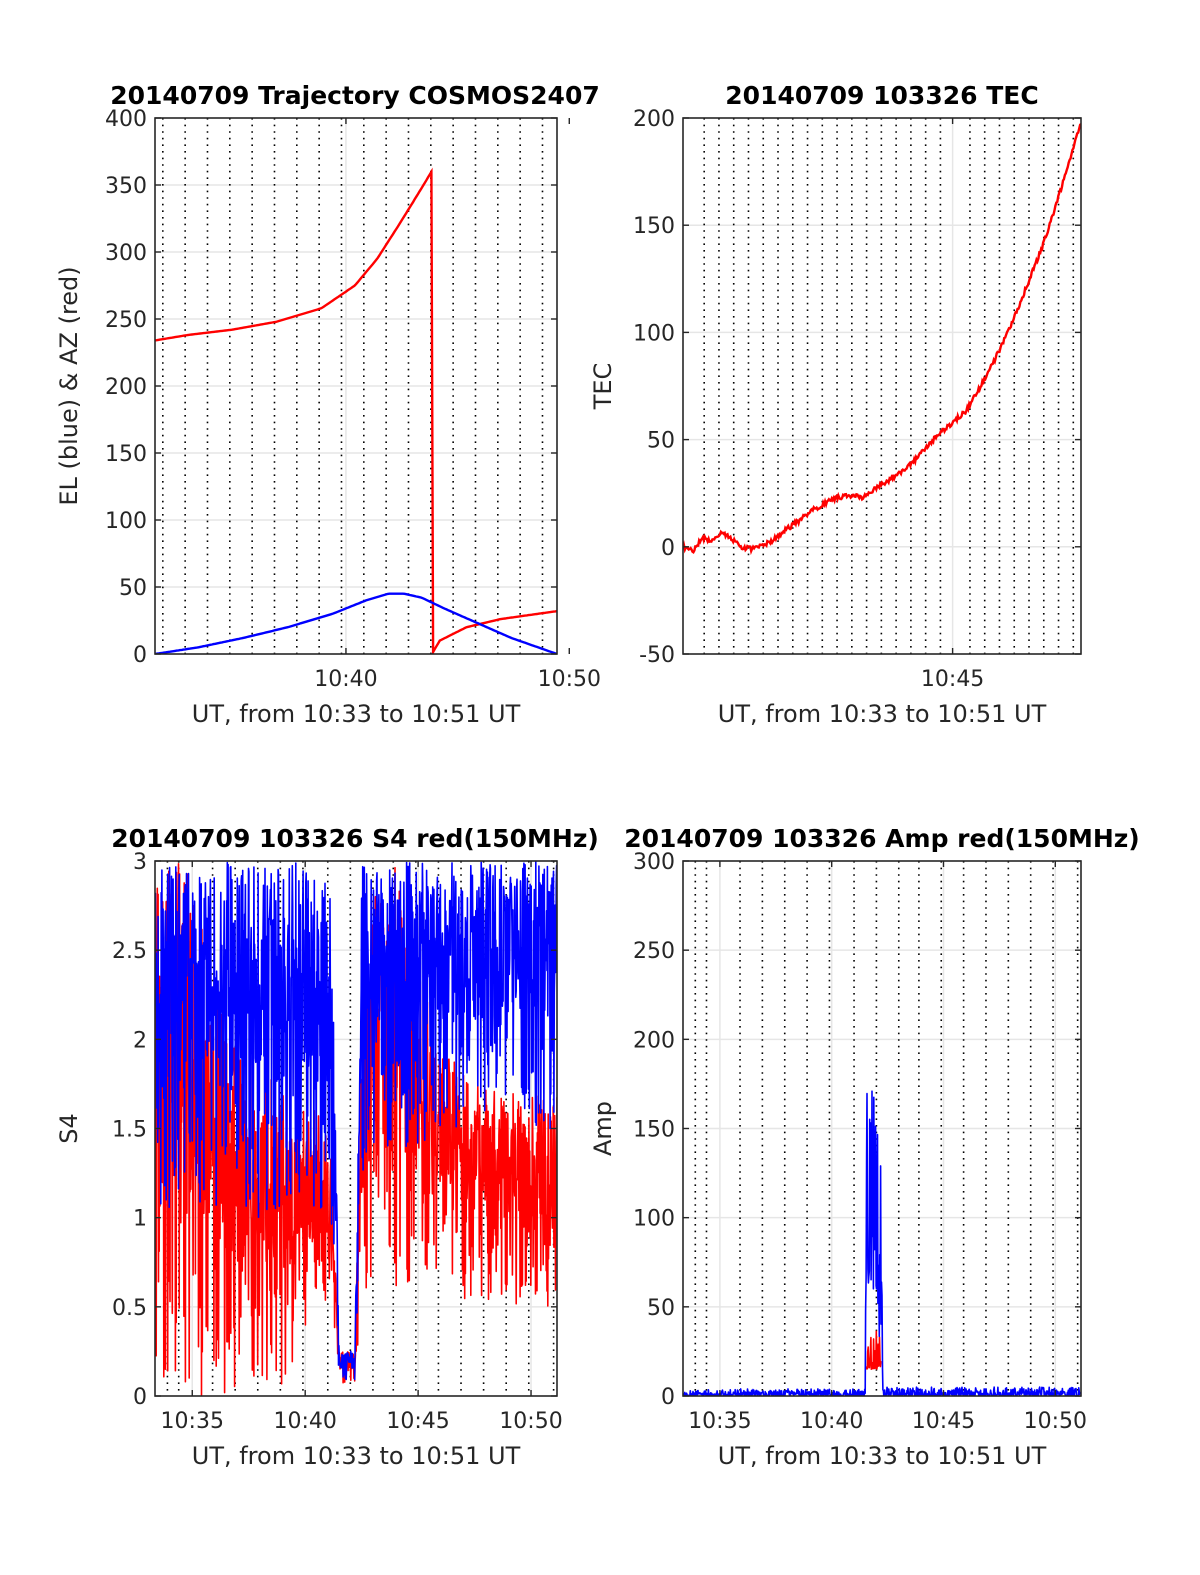 Image resolution: width=1200 pixels, height=1575 pixels. I want to click on y-tick-label: 1.5, so click(129, 1130).